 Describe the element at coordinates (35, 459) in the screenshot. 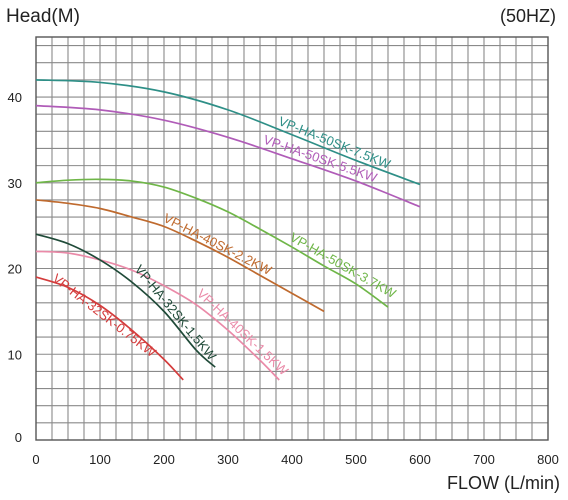

I see `x-tick-label: 0` at that location.